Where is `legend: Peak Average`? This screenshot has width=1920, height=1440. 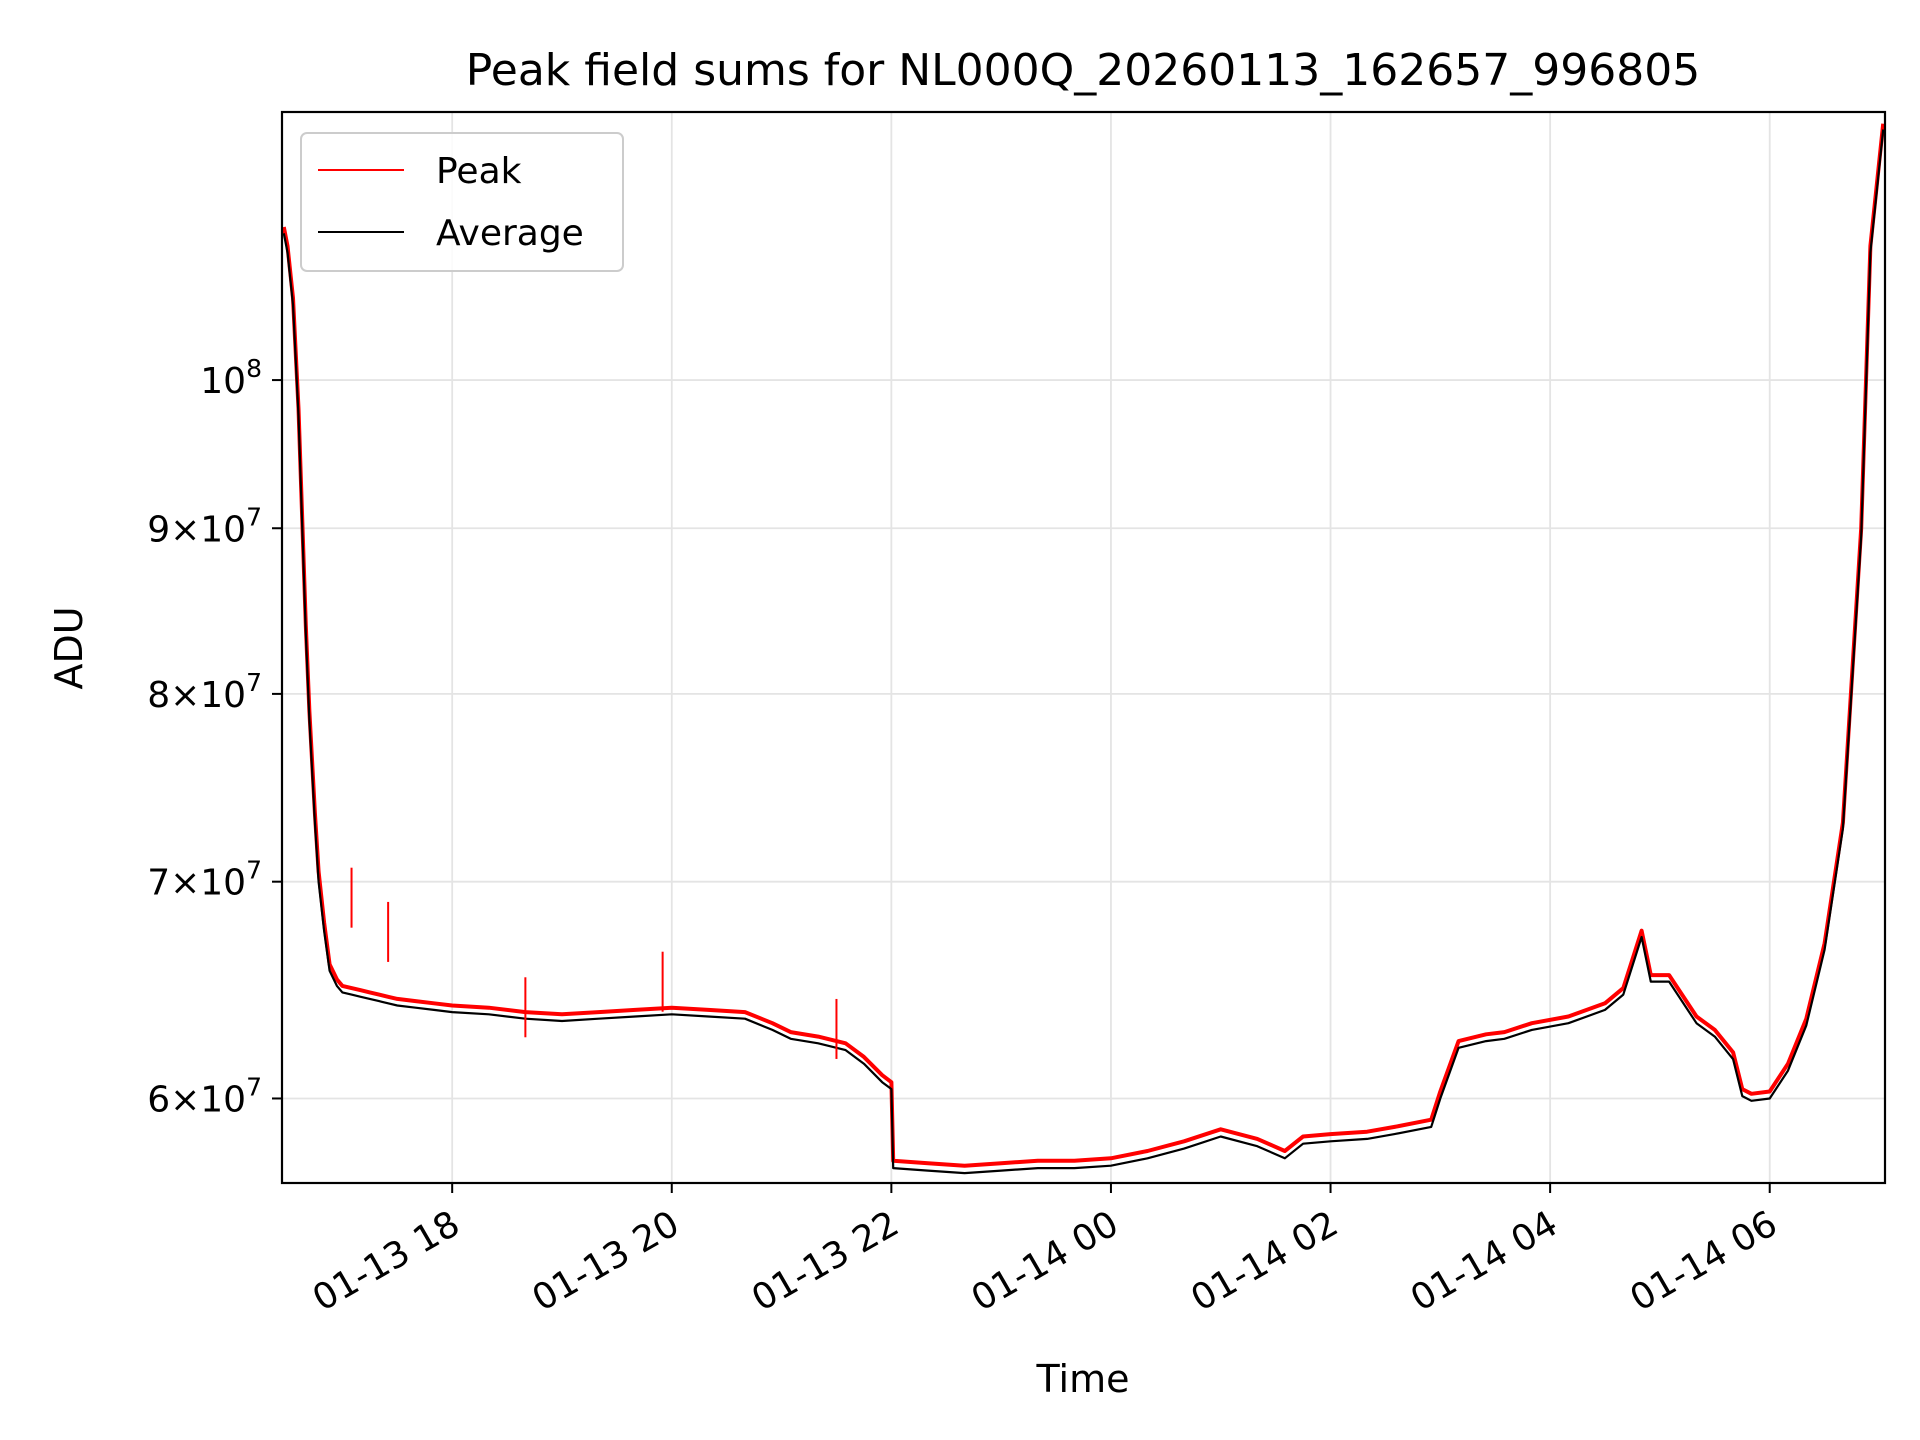
legend: Peak Average is located at coordinates (462, 202).